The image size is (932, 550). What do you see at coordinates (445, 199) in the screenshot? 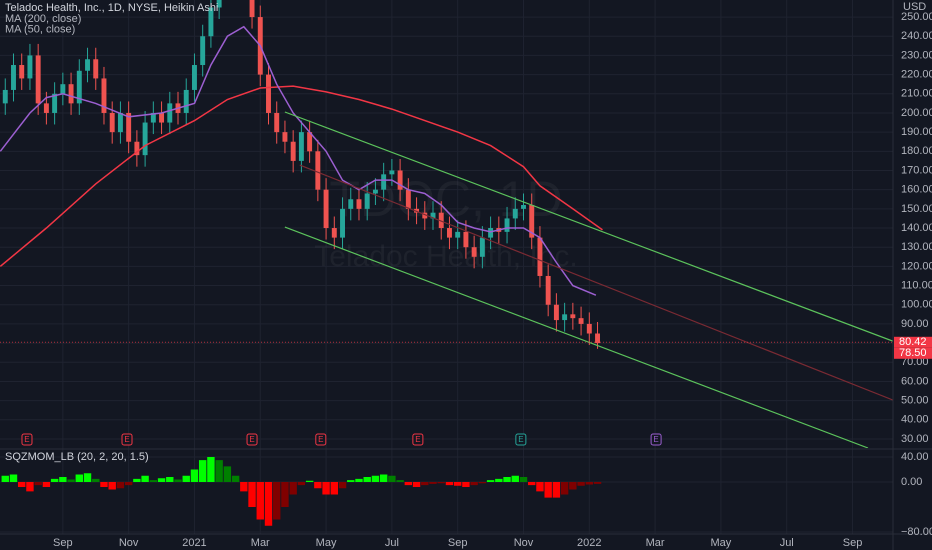
I see `watermark-text: TDOC, 1D` at bounding box center [445, 199].